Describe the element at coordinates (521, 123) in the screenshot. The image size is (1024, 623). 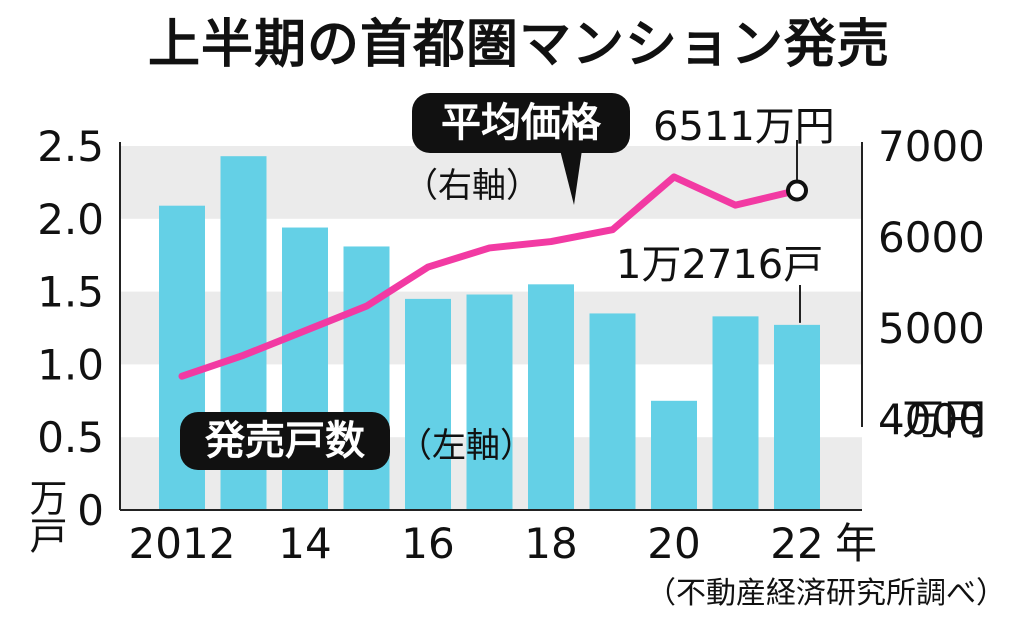
I see `price-series-label: 平均価格` at that location.